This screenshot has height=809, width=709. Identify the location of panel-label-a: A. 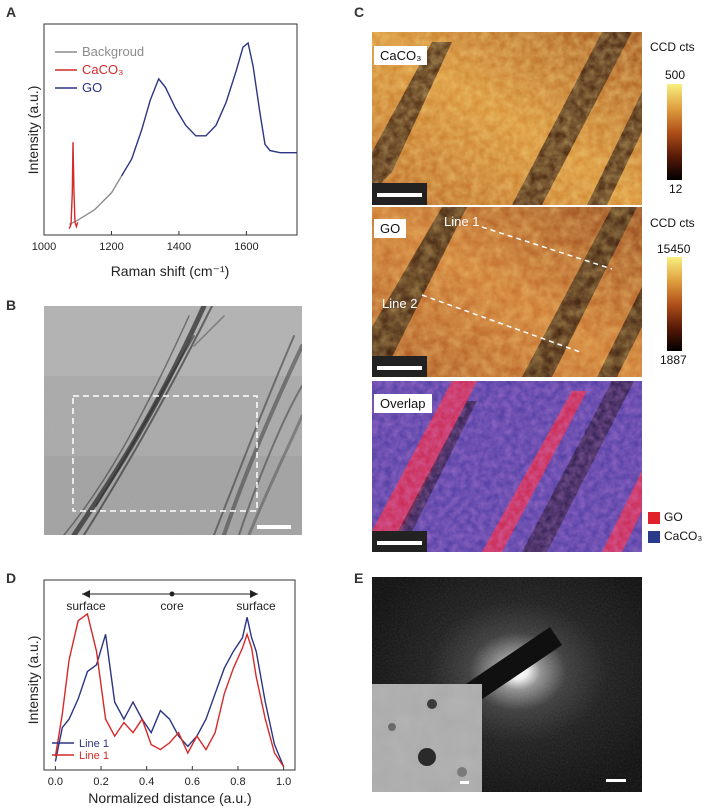
(11, 12).